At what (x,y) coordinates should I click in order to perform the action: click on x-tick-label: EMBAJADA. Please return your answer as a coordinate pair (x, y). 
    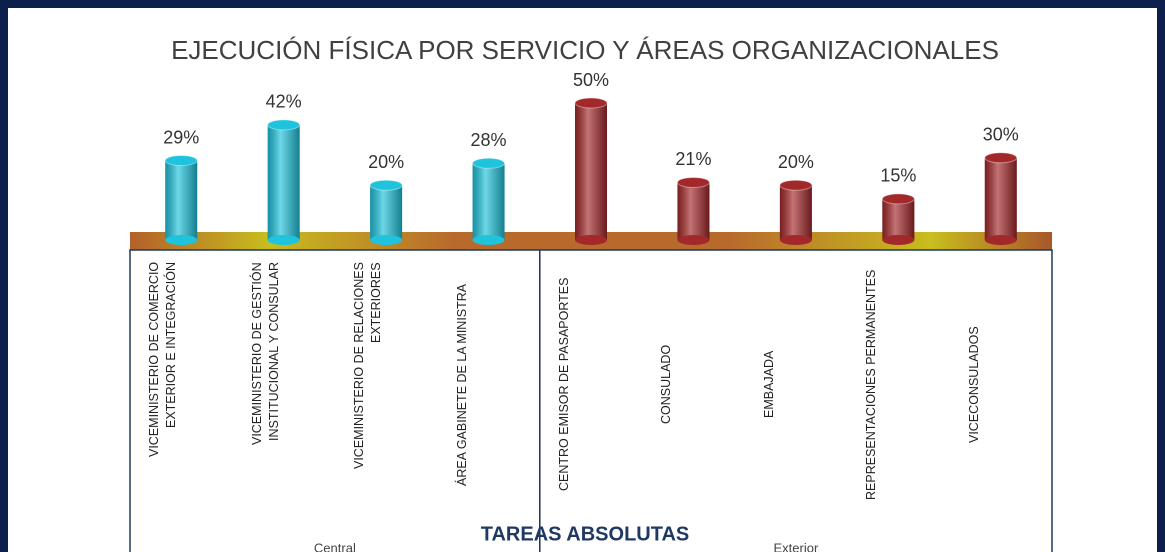
    Looking at the image, I should click on (768, 384).